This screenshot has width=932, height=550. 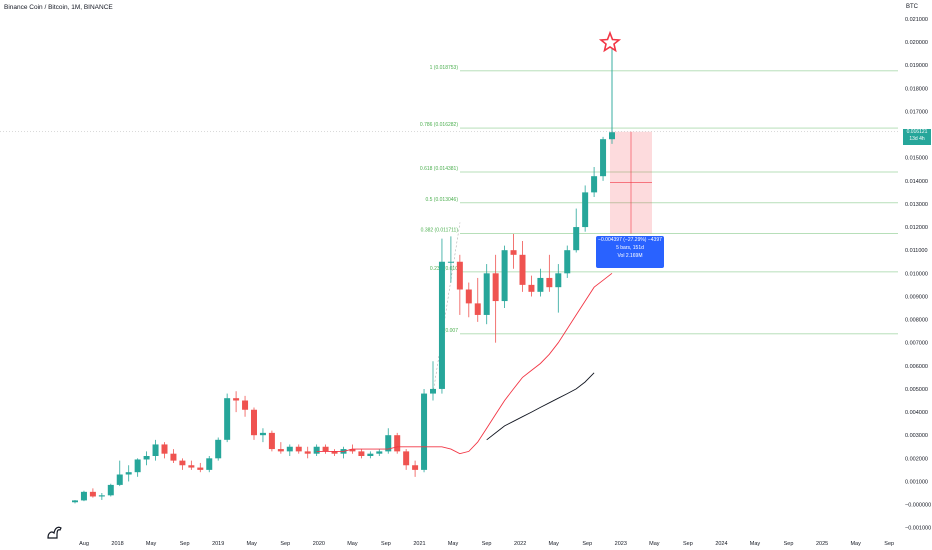 What do you see at coordinates (55, 531) in the screenshot?
I see `tradingview-logo-icon` at bounding box center [55, 531].